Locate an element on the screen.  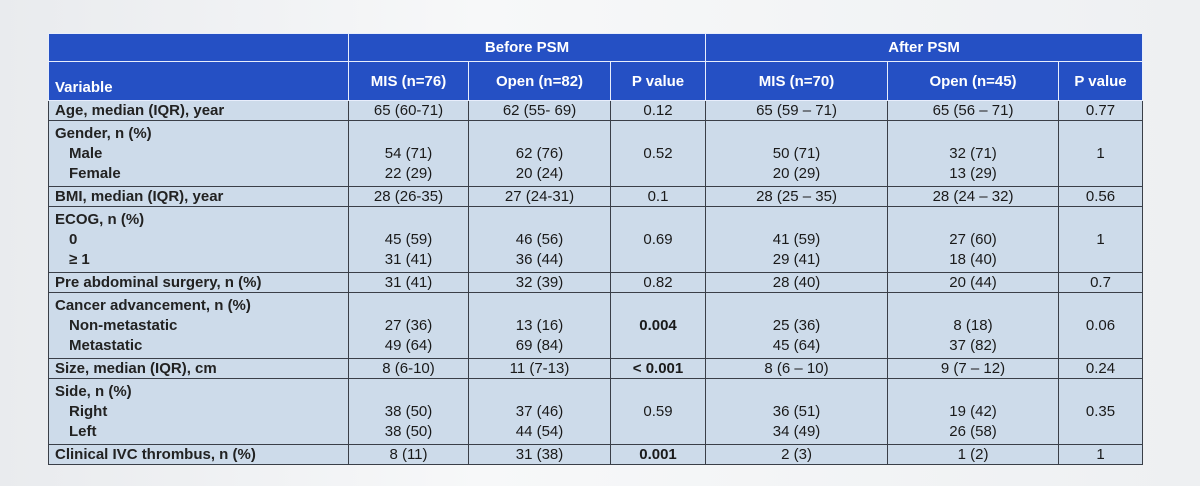
table-cell: < 0.001 is located at coordinates (658, 368).